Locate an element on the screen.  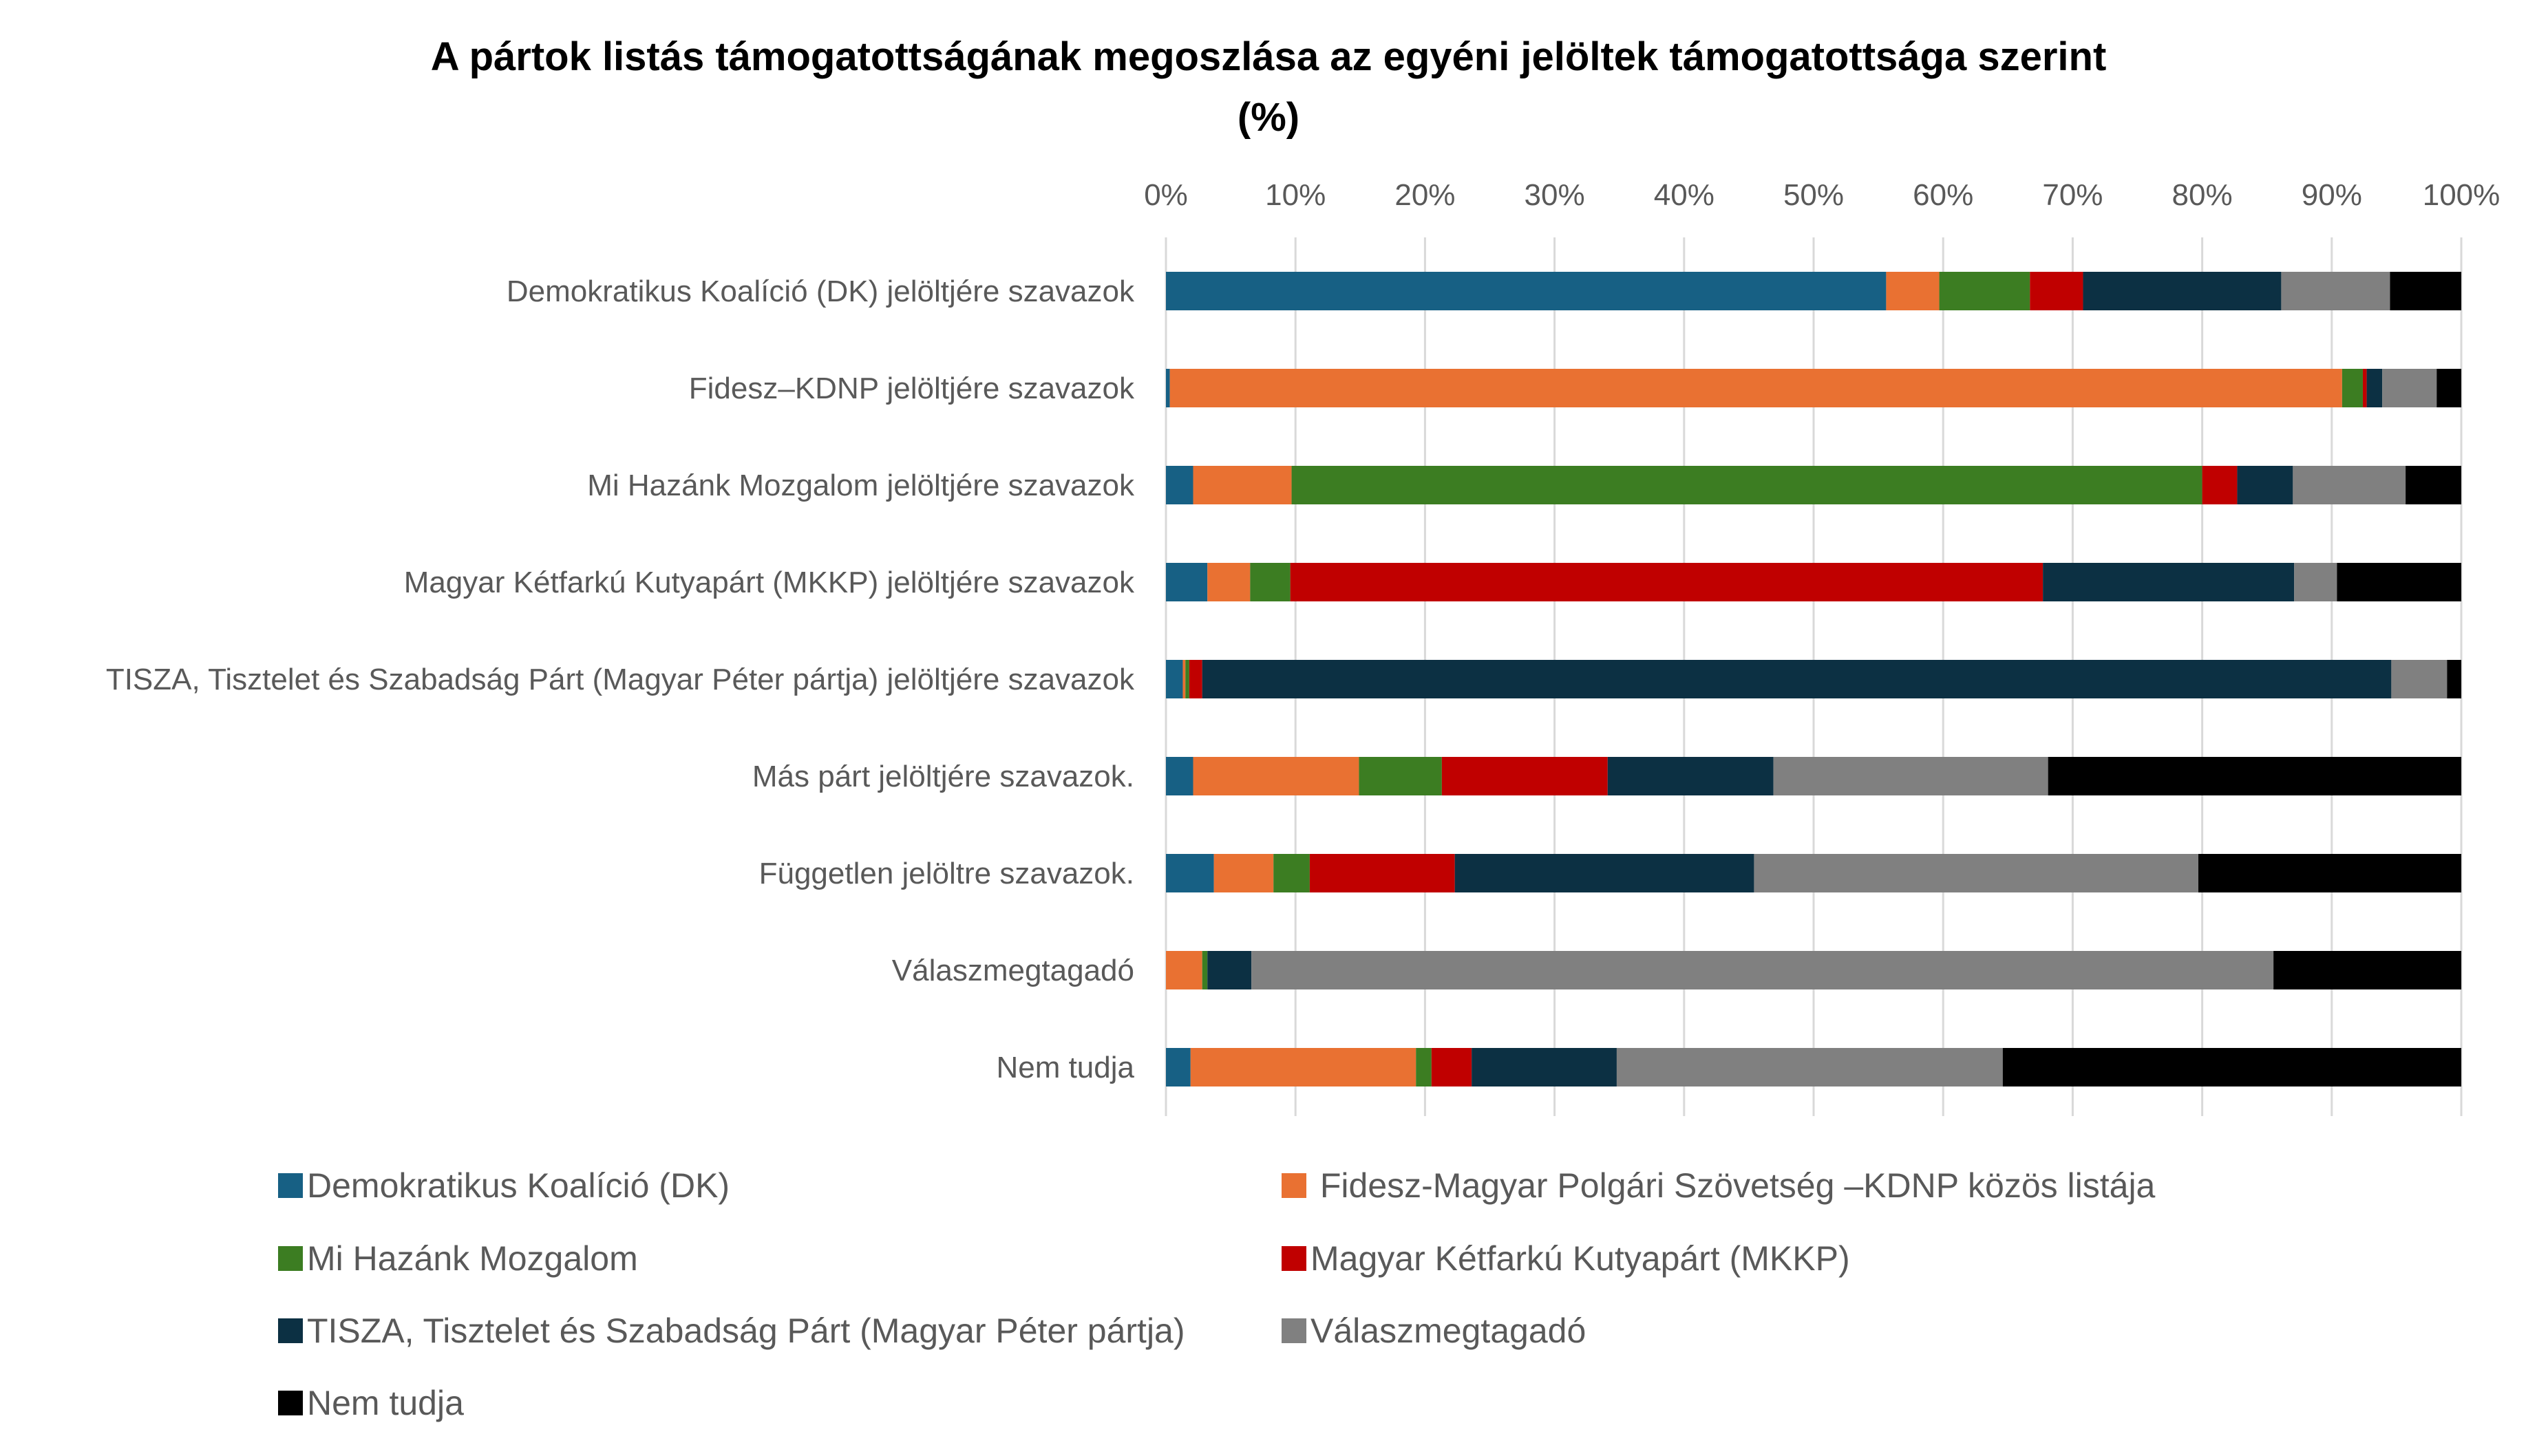
x-tick-label: 0% is located at coordinates (1166, 195).